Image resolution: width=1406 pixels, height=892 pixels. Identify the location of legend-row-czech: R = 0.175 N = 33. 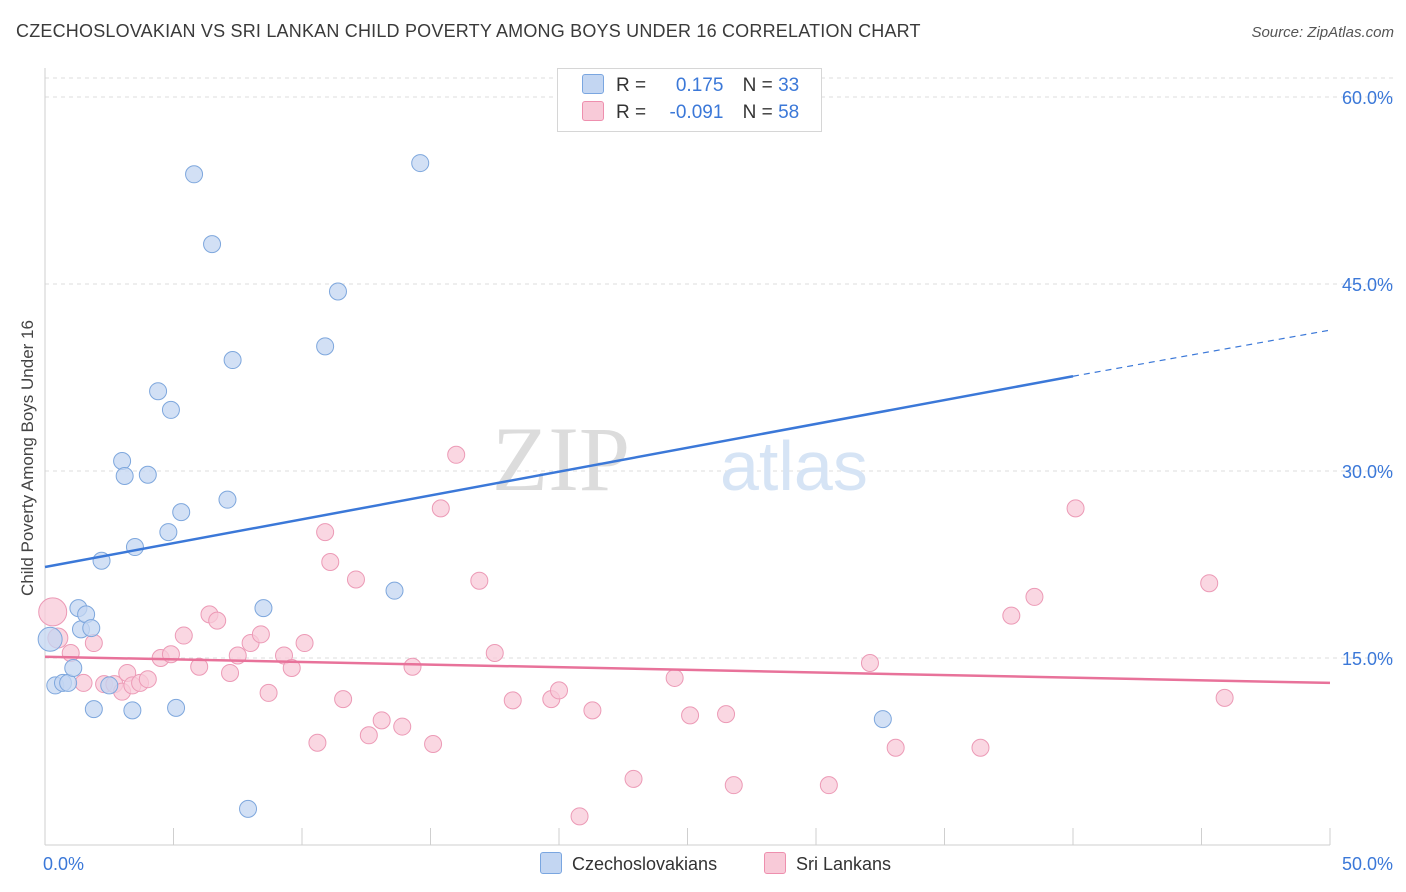
(690, 87).